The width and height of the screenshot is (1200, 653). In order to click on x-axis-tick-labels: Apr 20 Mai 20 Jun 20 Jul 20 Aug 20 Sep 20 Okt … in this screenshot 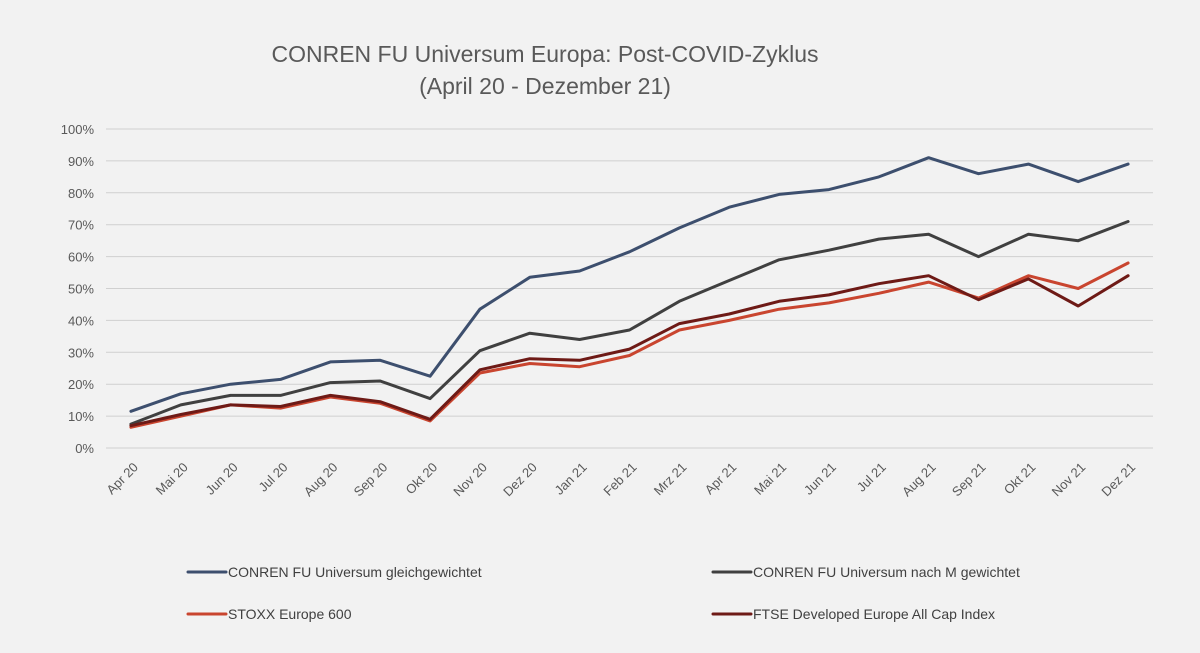, I will do `click(620, 480)`.